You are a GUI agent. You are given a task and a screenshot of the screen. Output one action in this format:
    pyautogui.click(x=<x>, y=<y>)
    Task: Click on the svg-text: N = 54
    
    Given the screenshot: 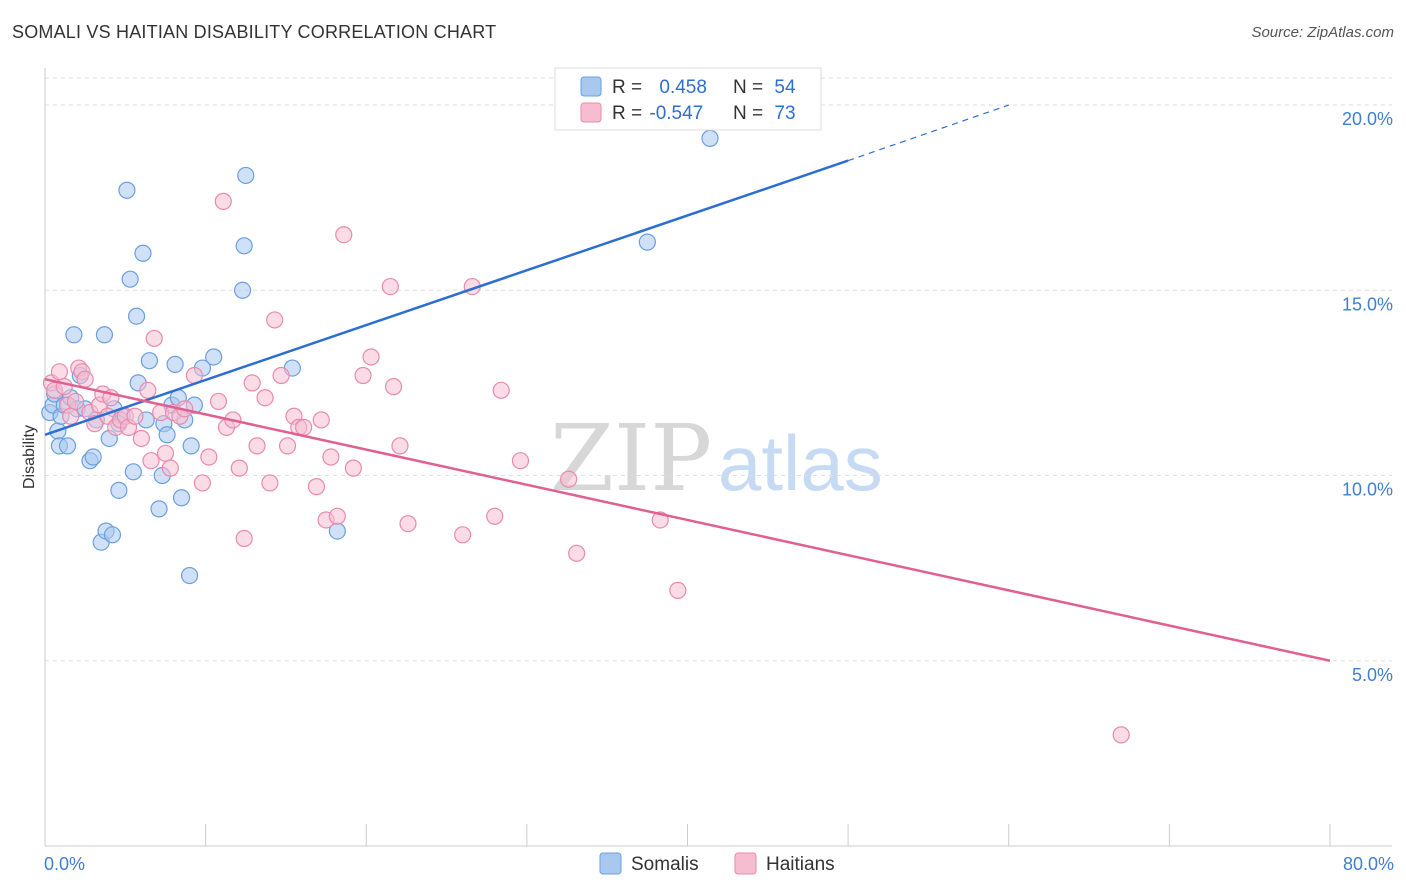 What is the action you would take?
    pyautogui.click(x=764, y=87)
    